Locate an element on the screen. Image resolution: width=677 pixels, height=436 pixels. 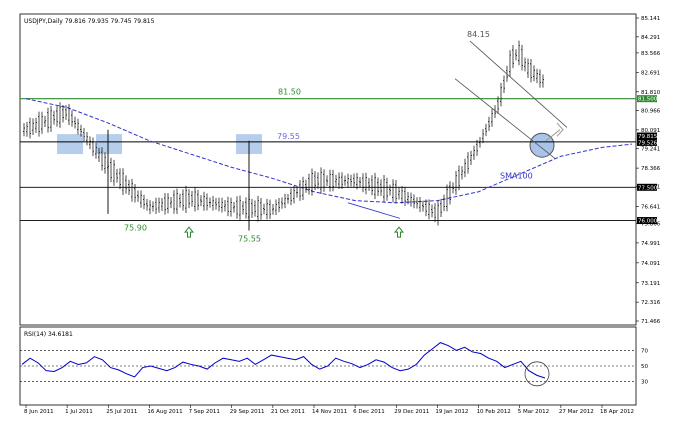
x-tick-label: 19 Jan 2012 is located at coordinates (451, 412).